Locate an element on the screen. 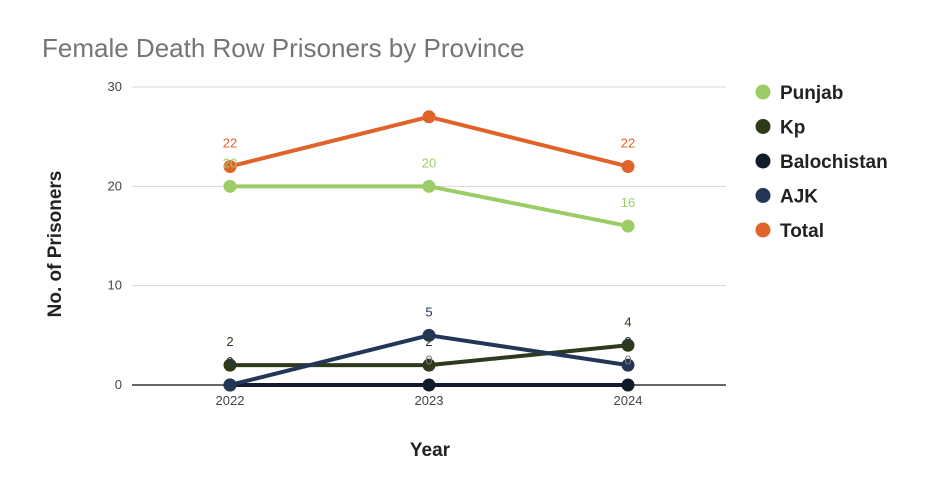 The width and height of the screenshot is (946, 488). legend-label-balochistan: Balochistan is located at coordinates (834, 162).